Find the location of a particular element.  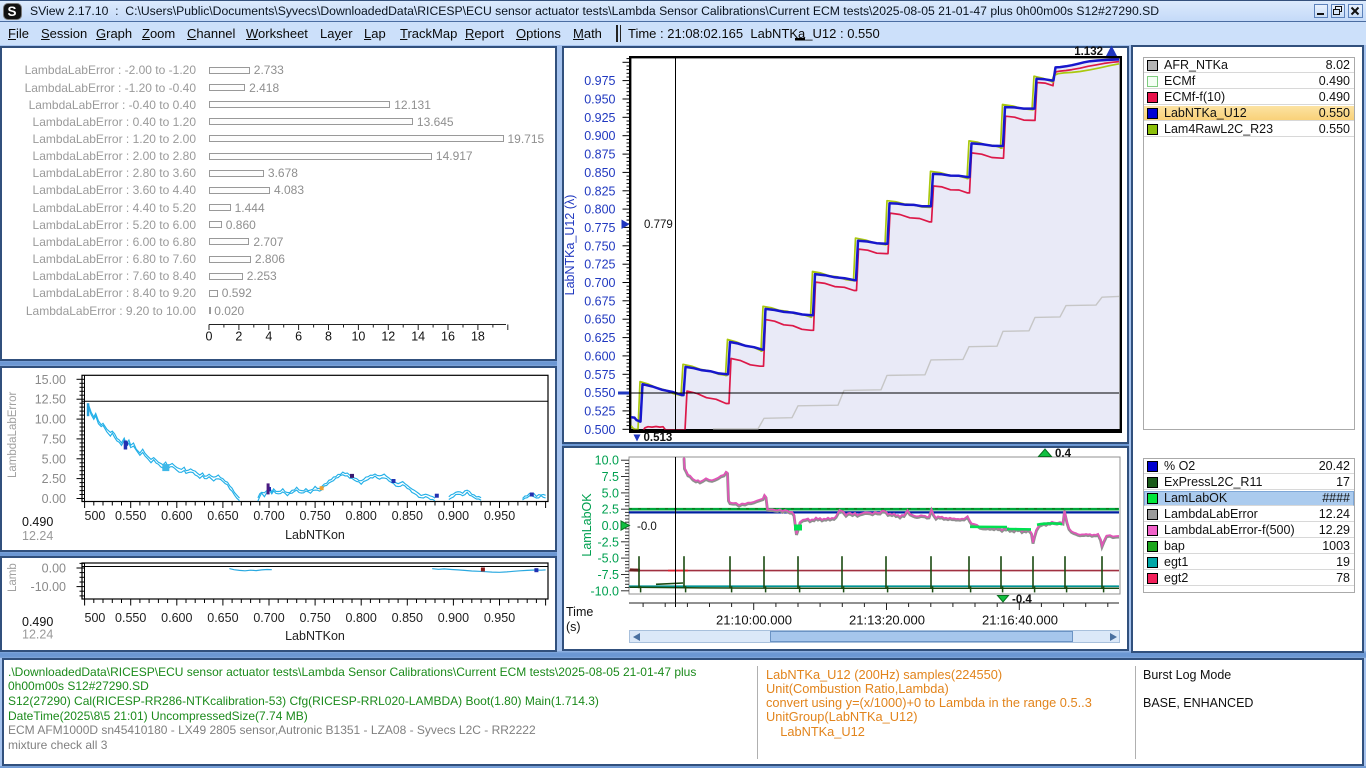

svg-text: 0.625 is located at coordinates (599, 338).